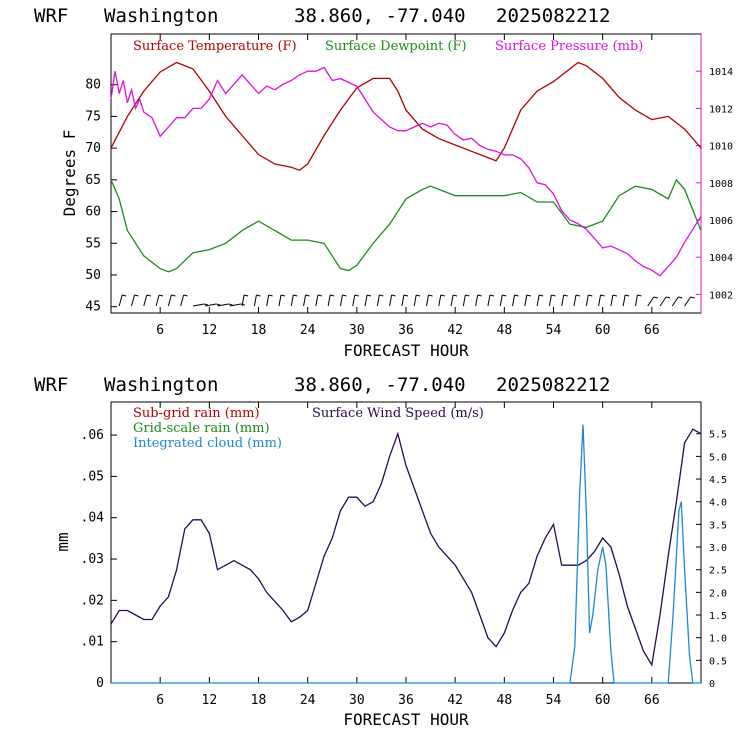 This screenshot has width=740, height=740. What do you see at coordinates (210, 700) in the screenshot?
I see `x-tick-label: 12` at bounding box center [210, 700].